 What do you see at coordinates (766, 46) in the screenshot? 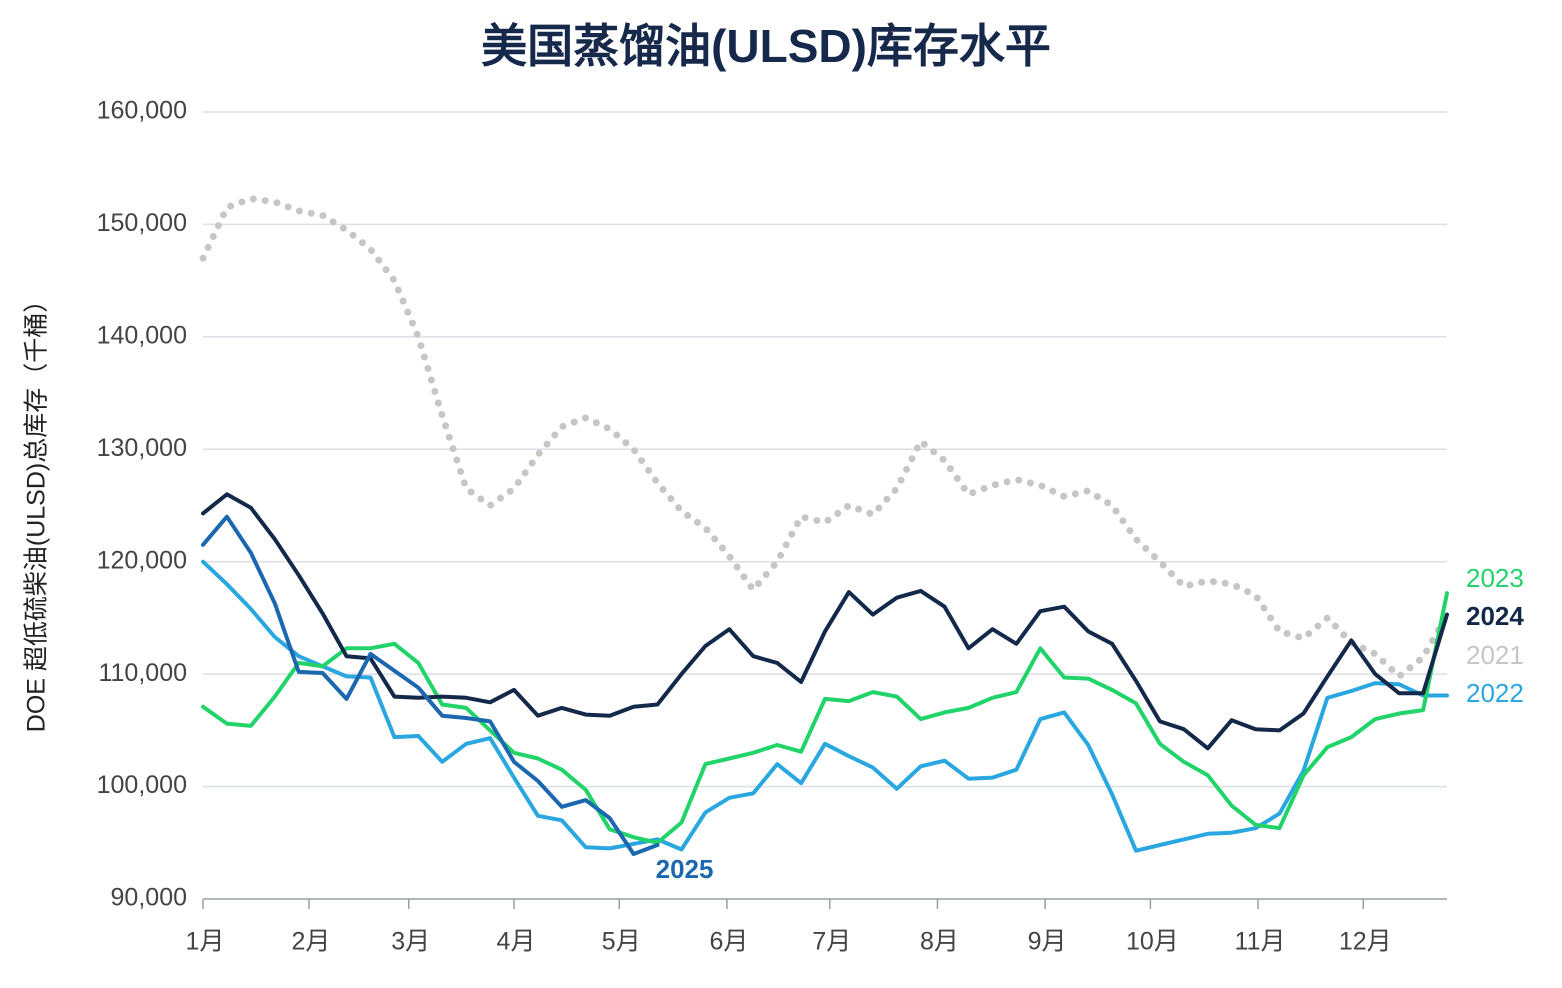
I see `chart-title: 美国蒸馏油(ULSD)库存水平` at bounding box center [766, 46].